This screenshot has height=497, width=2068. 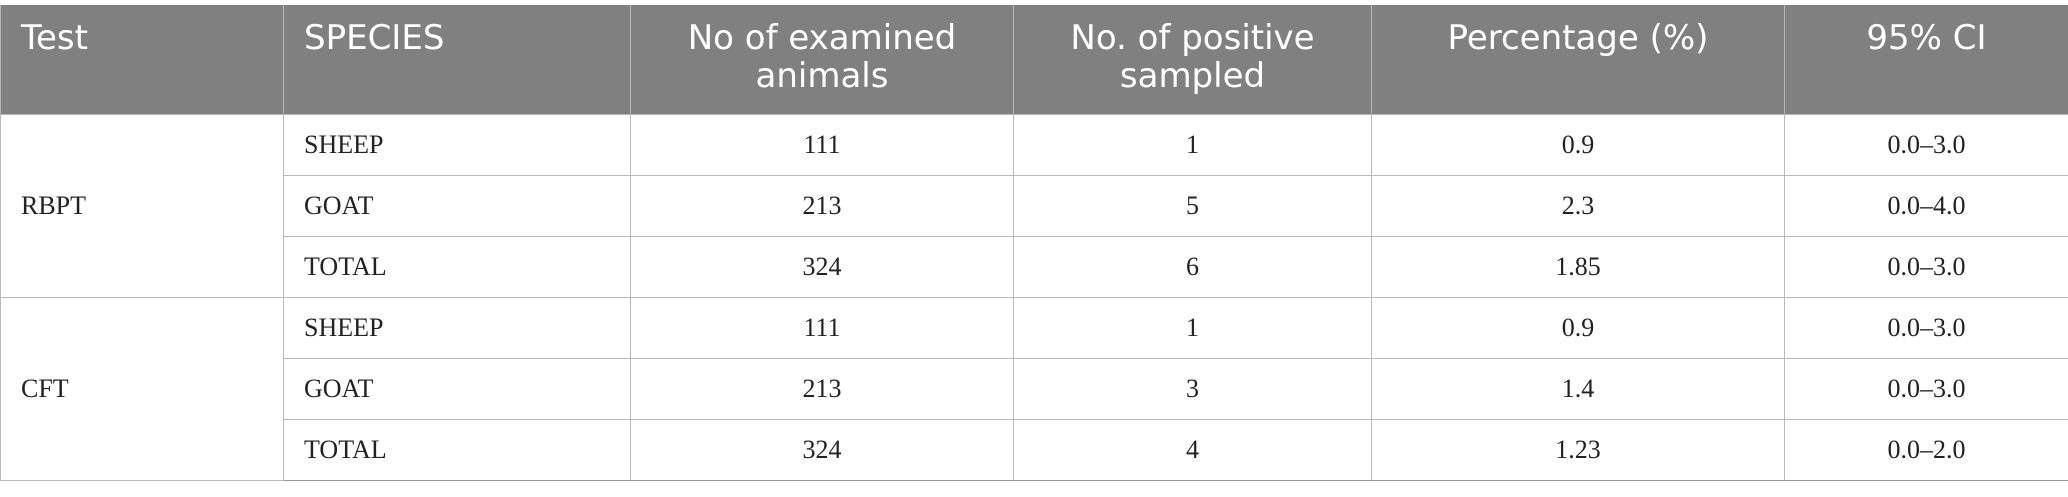 What do you see at coordinates (1926, 59) in the screenshot?
I see `column-header-ci: 95% CI` at bounding box center [1926, 59].